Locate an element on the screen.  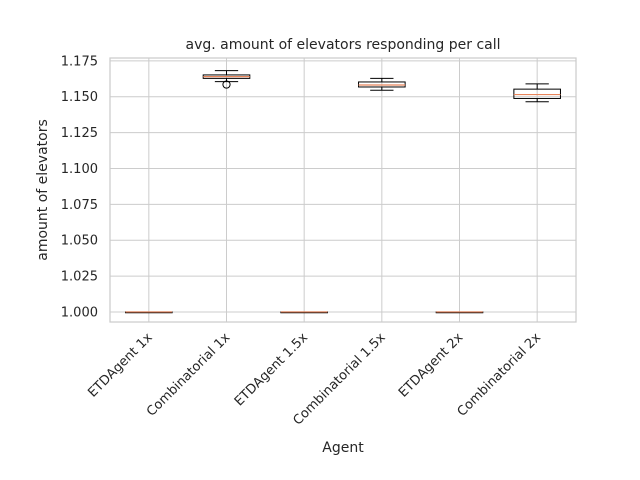
y-tick-label: 1.025 is located at coordinates (79, 277).